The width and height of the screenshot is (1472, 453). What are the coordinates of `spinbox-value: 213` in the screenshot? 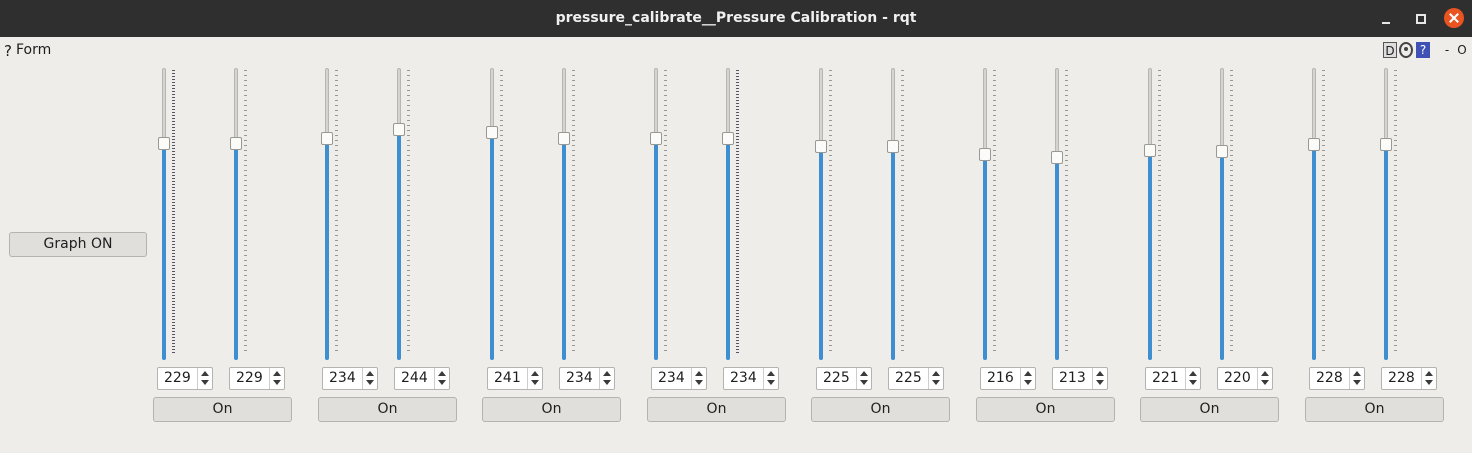 It's located at (1072, 378).